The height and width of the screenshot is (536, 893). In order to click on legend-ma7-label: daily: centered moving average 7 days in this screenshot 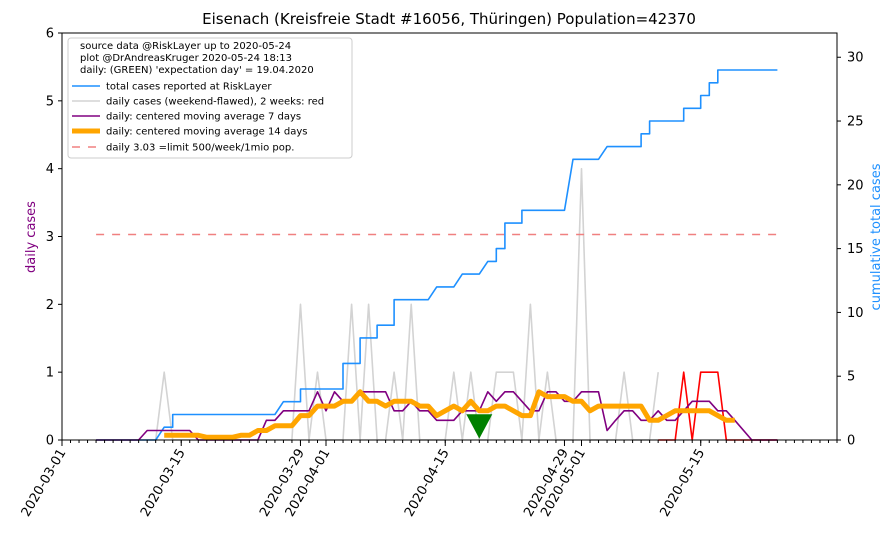, I will do `click(203, 117)`.